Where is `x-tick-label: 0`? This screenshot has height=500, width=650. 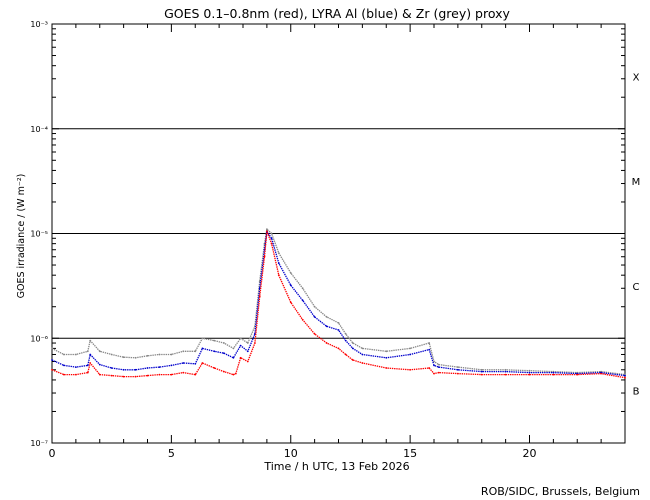
x-tick-label: 0 is located at coordinates (52, 453).